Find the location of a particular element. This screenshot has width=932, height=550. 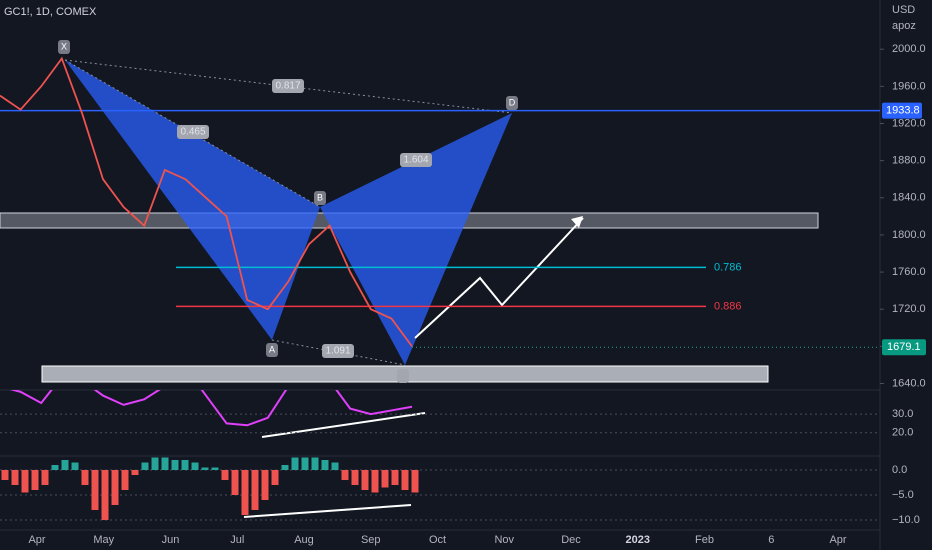

x-tick-label: Oct is located at coordinates (437, 540).